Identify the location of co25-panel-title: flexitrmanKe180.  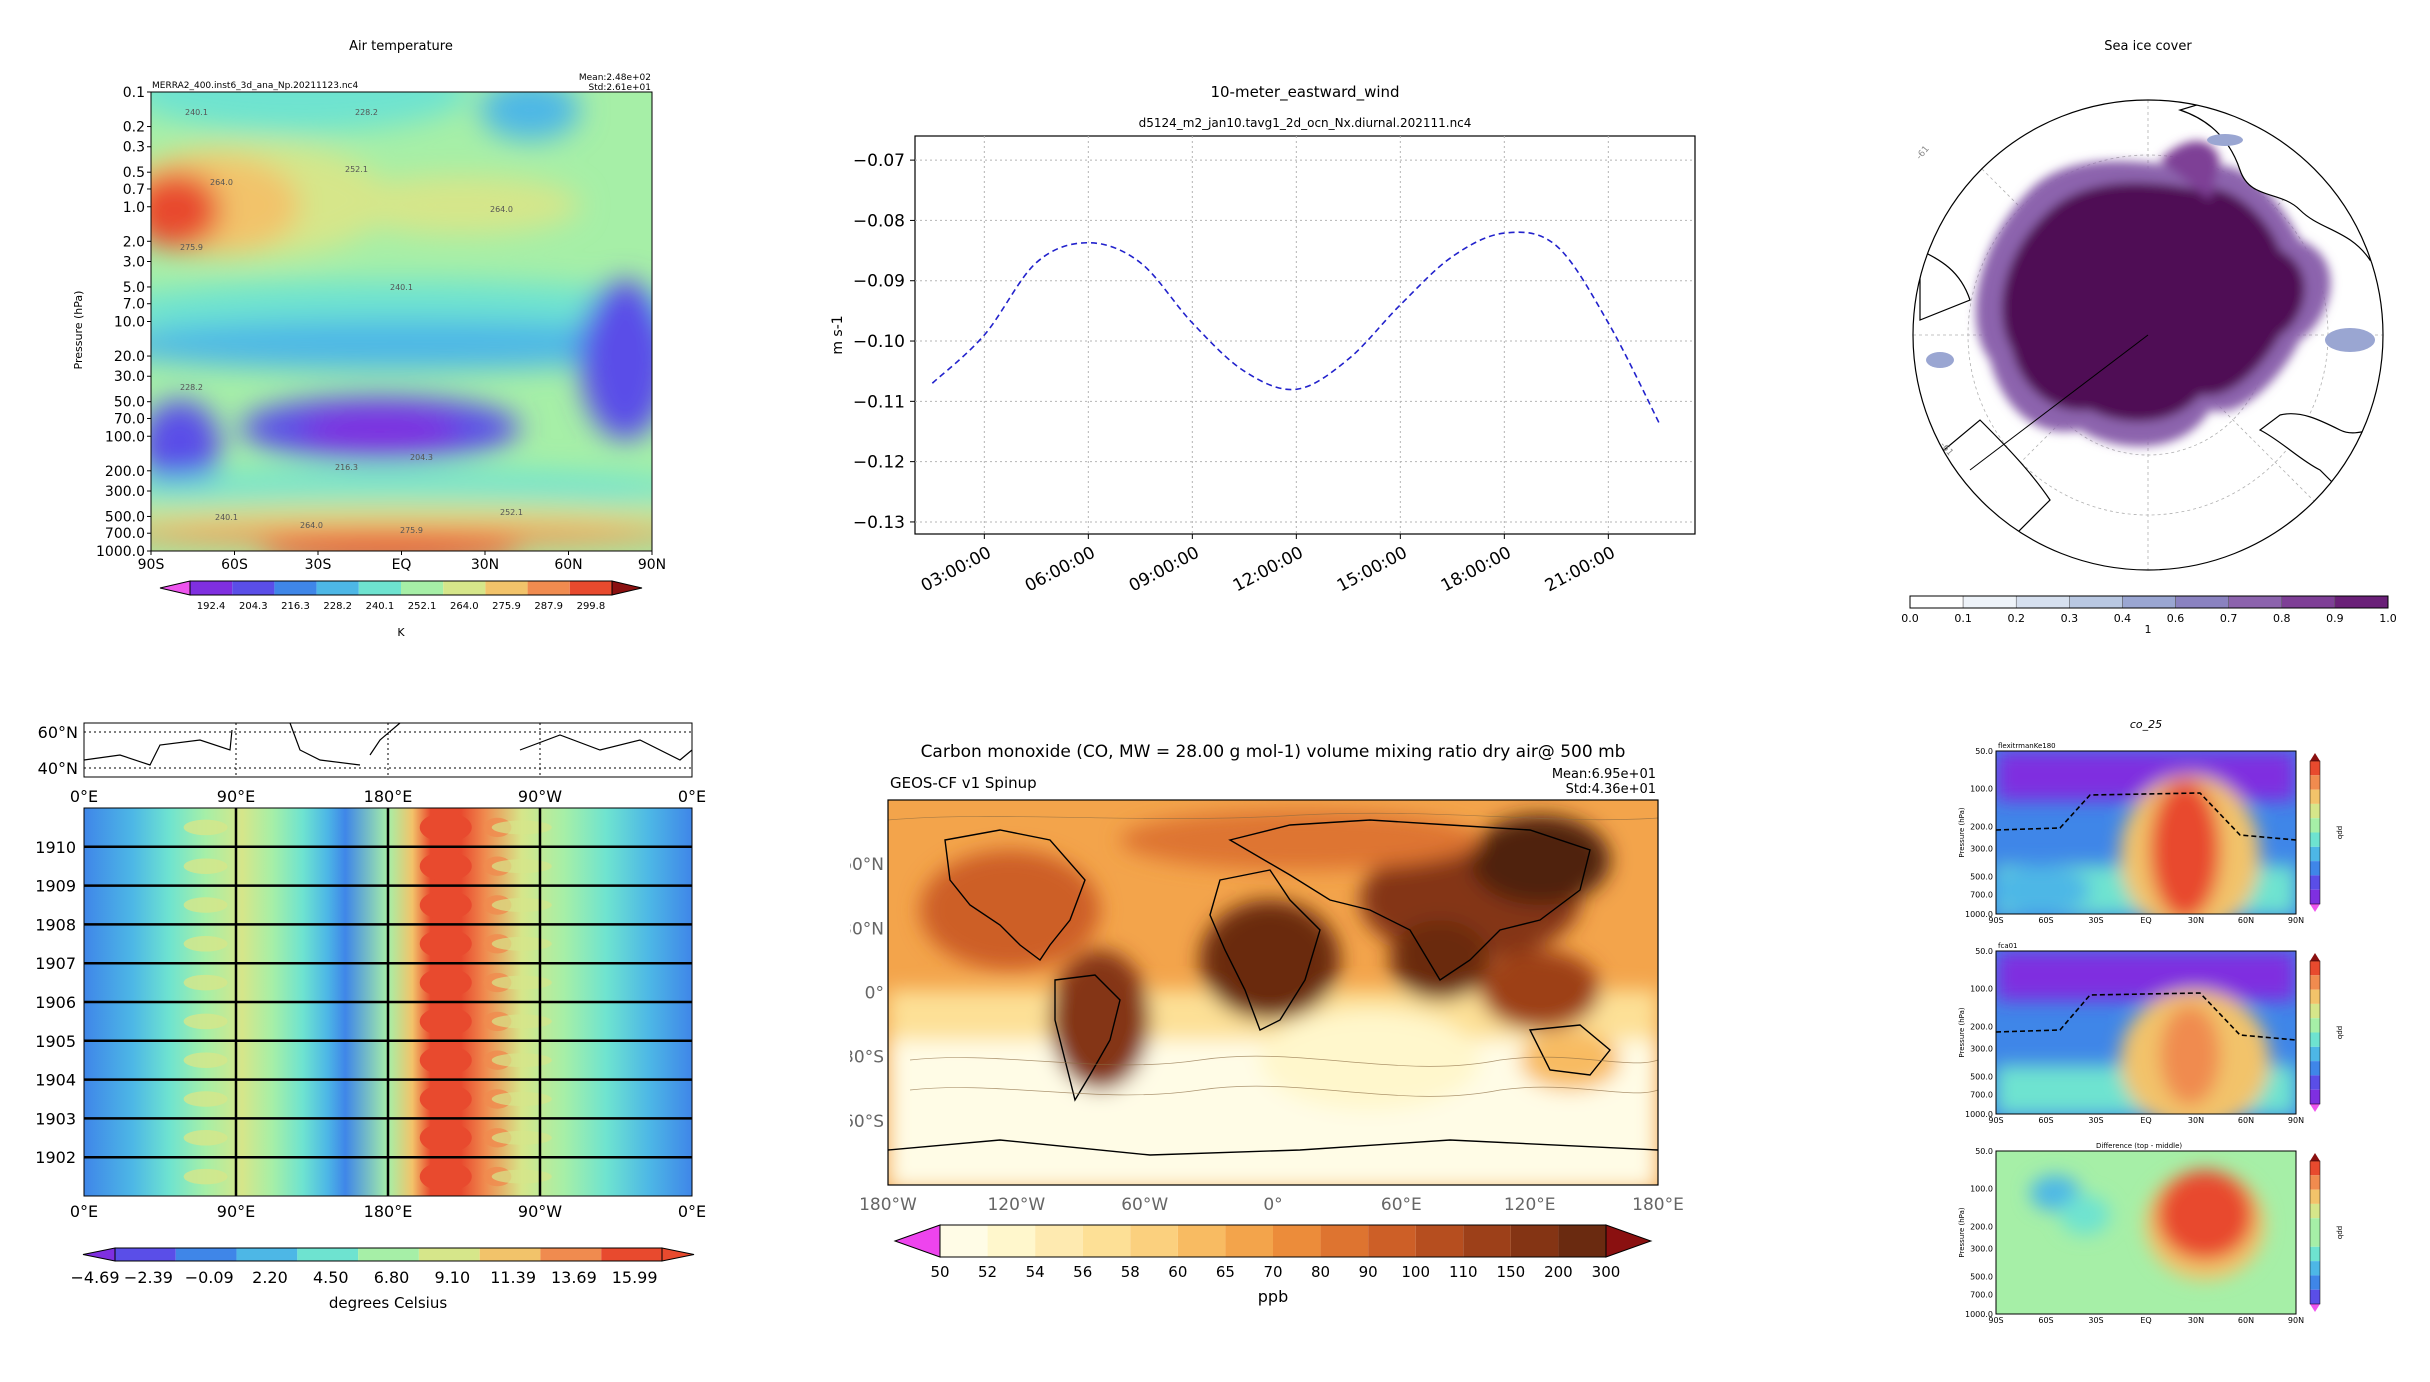
(2027, 746).